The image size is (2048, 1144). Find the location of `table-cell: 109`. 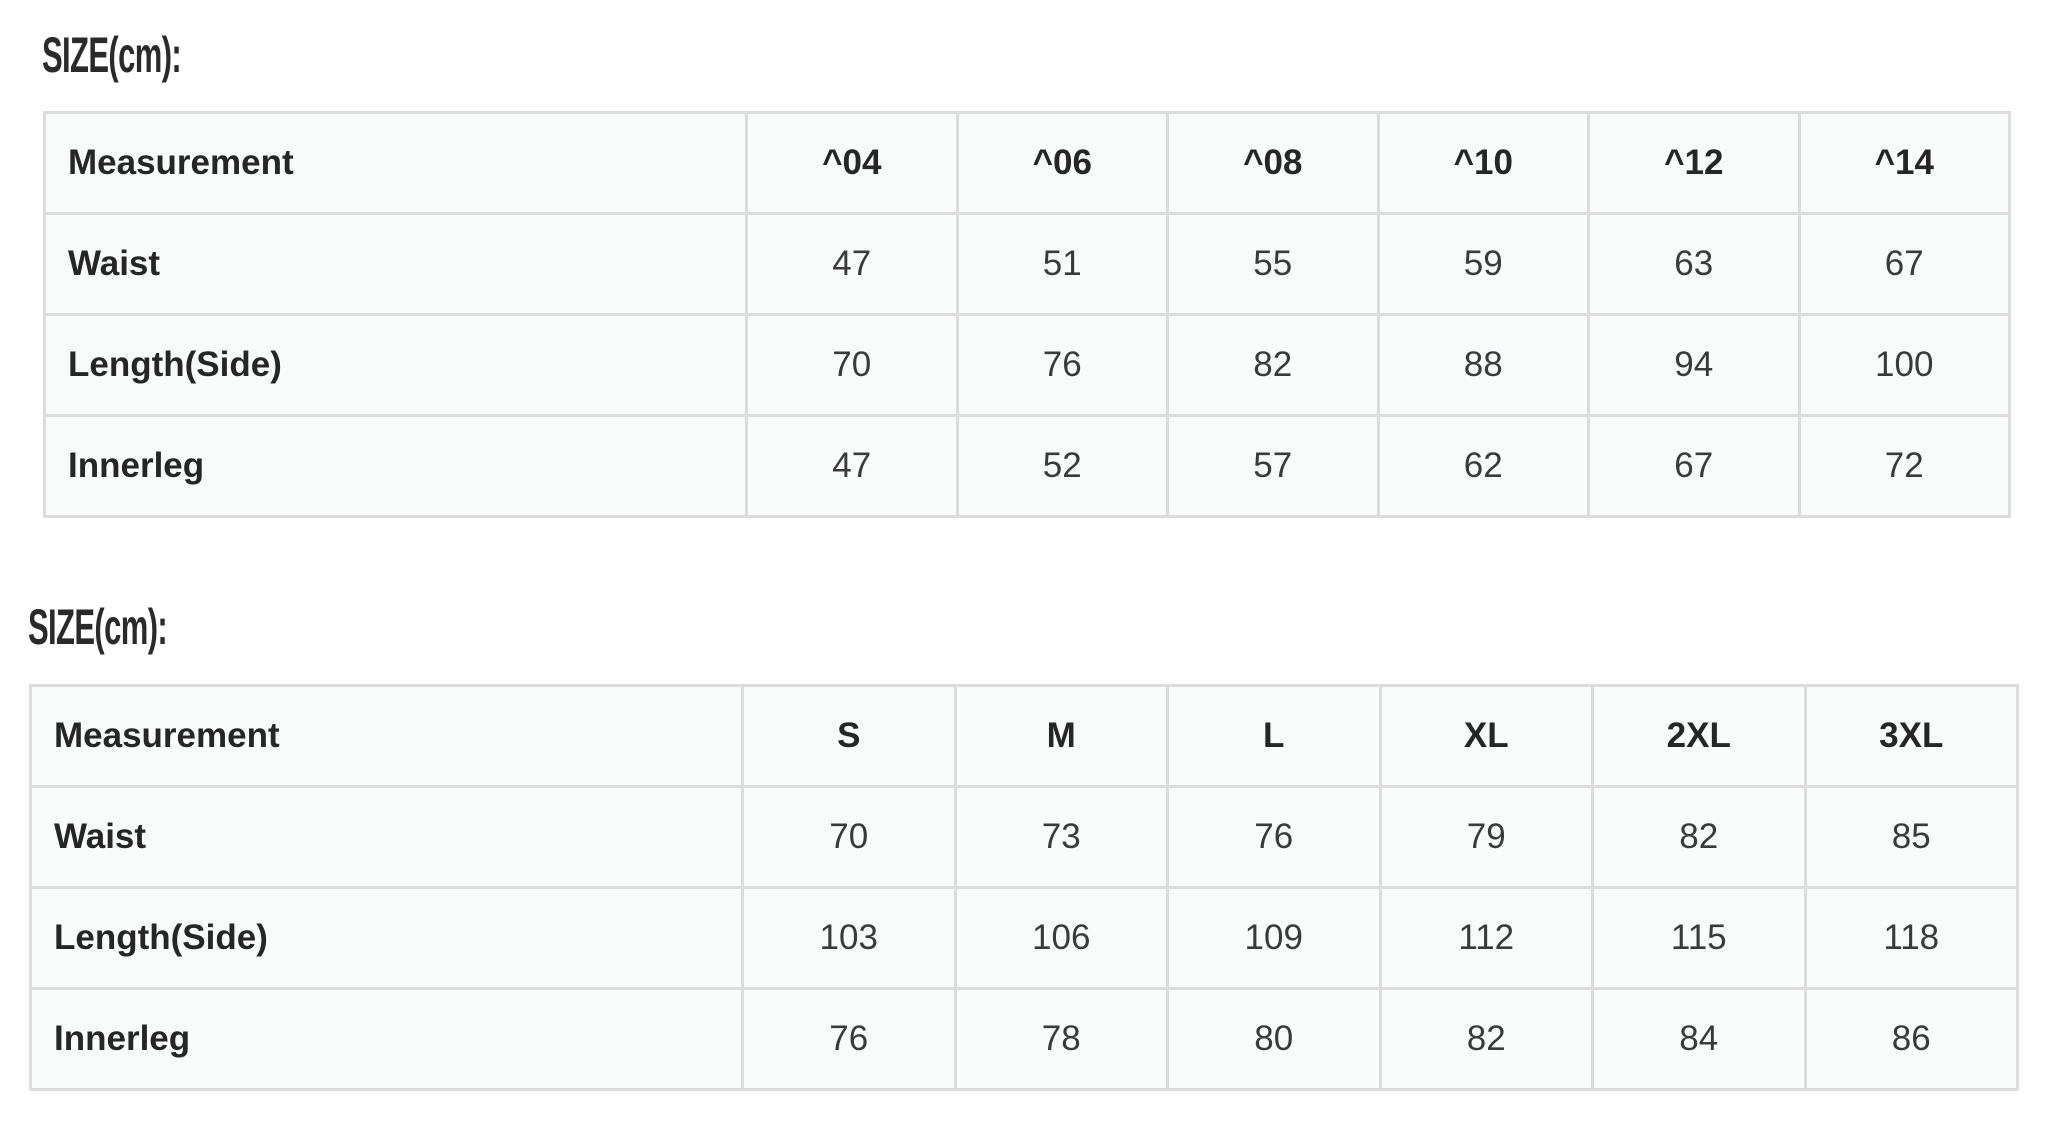

table-cell: 109 is located at coordinates (1274, 938).